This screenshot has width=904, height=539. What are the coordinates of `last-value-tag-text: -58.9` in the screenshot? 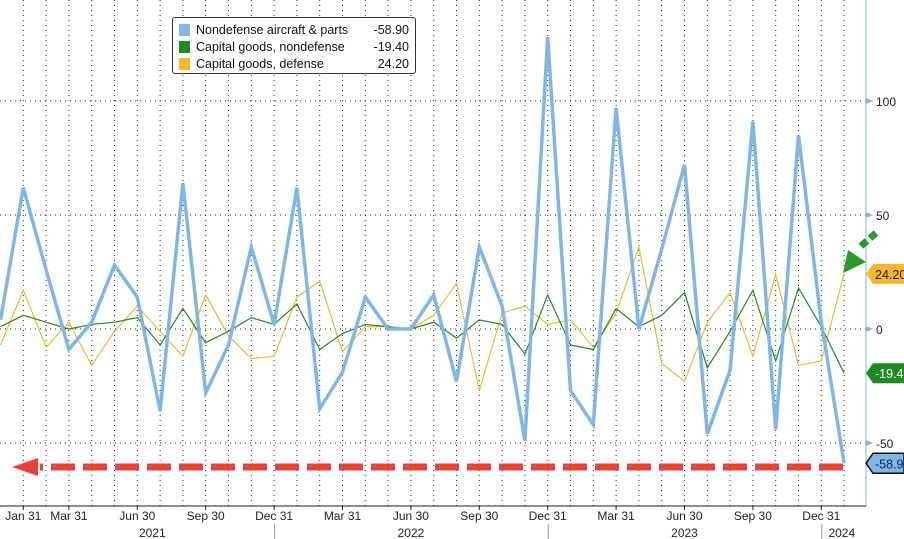 It's located at (889, 464).